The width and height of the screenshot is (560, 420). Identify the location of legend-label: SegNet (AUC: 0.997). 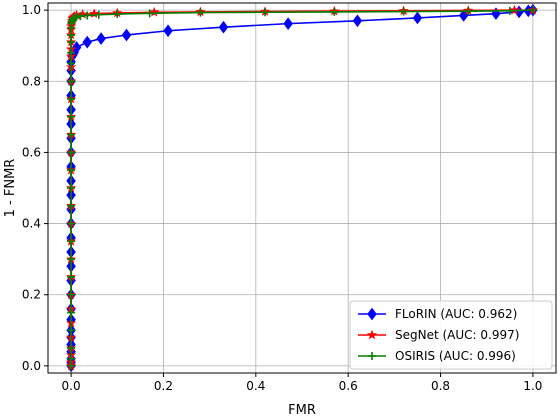
(457, 335).